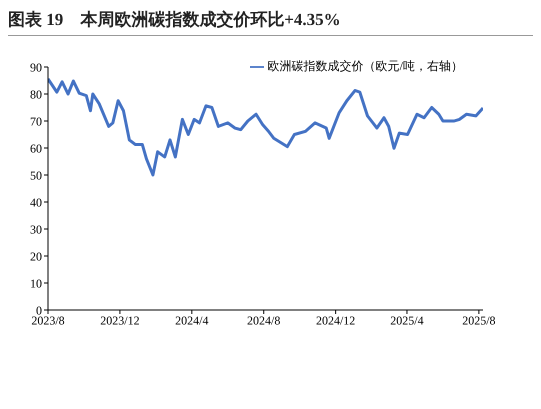 The width and height of the screenshot is (541, 409). I want to click on legend-label: 欧洲碳指数成交价（欧元/吨，右轴）, so click(365, 66).